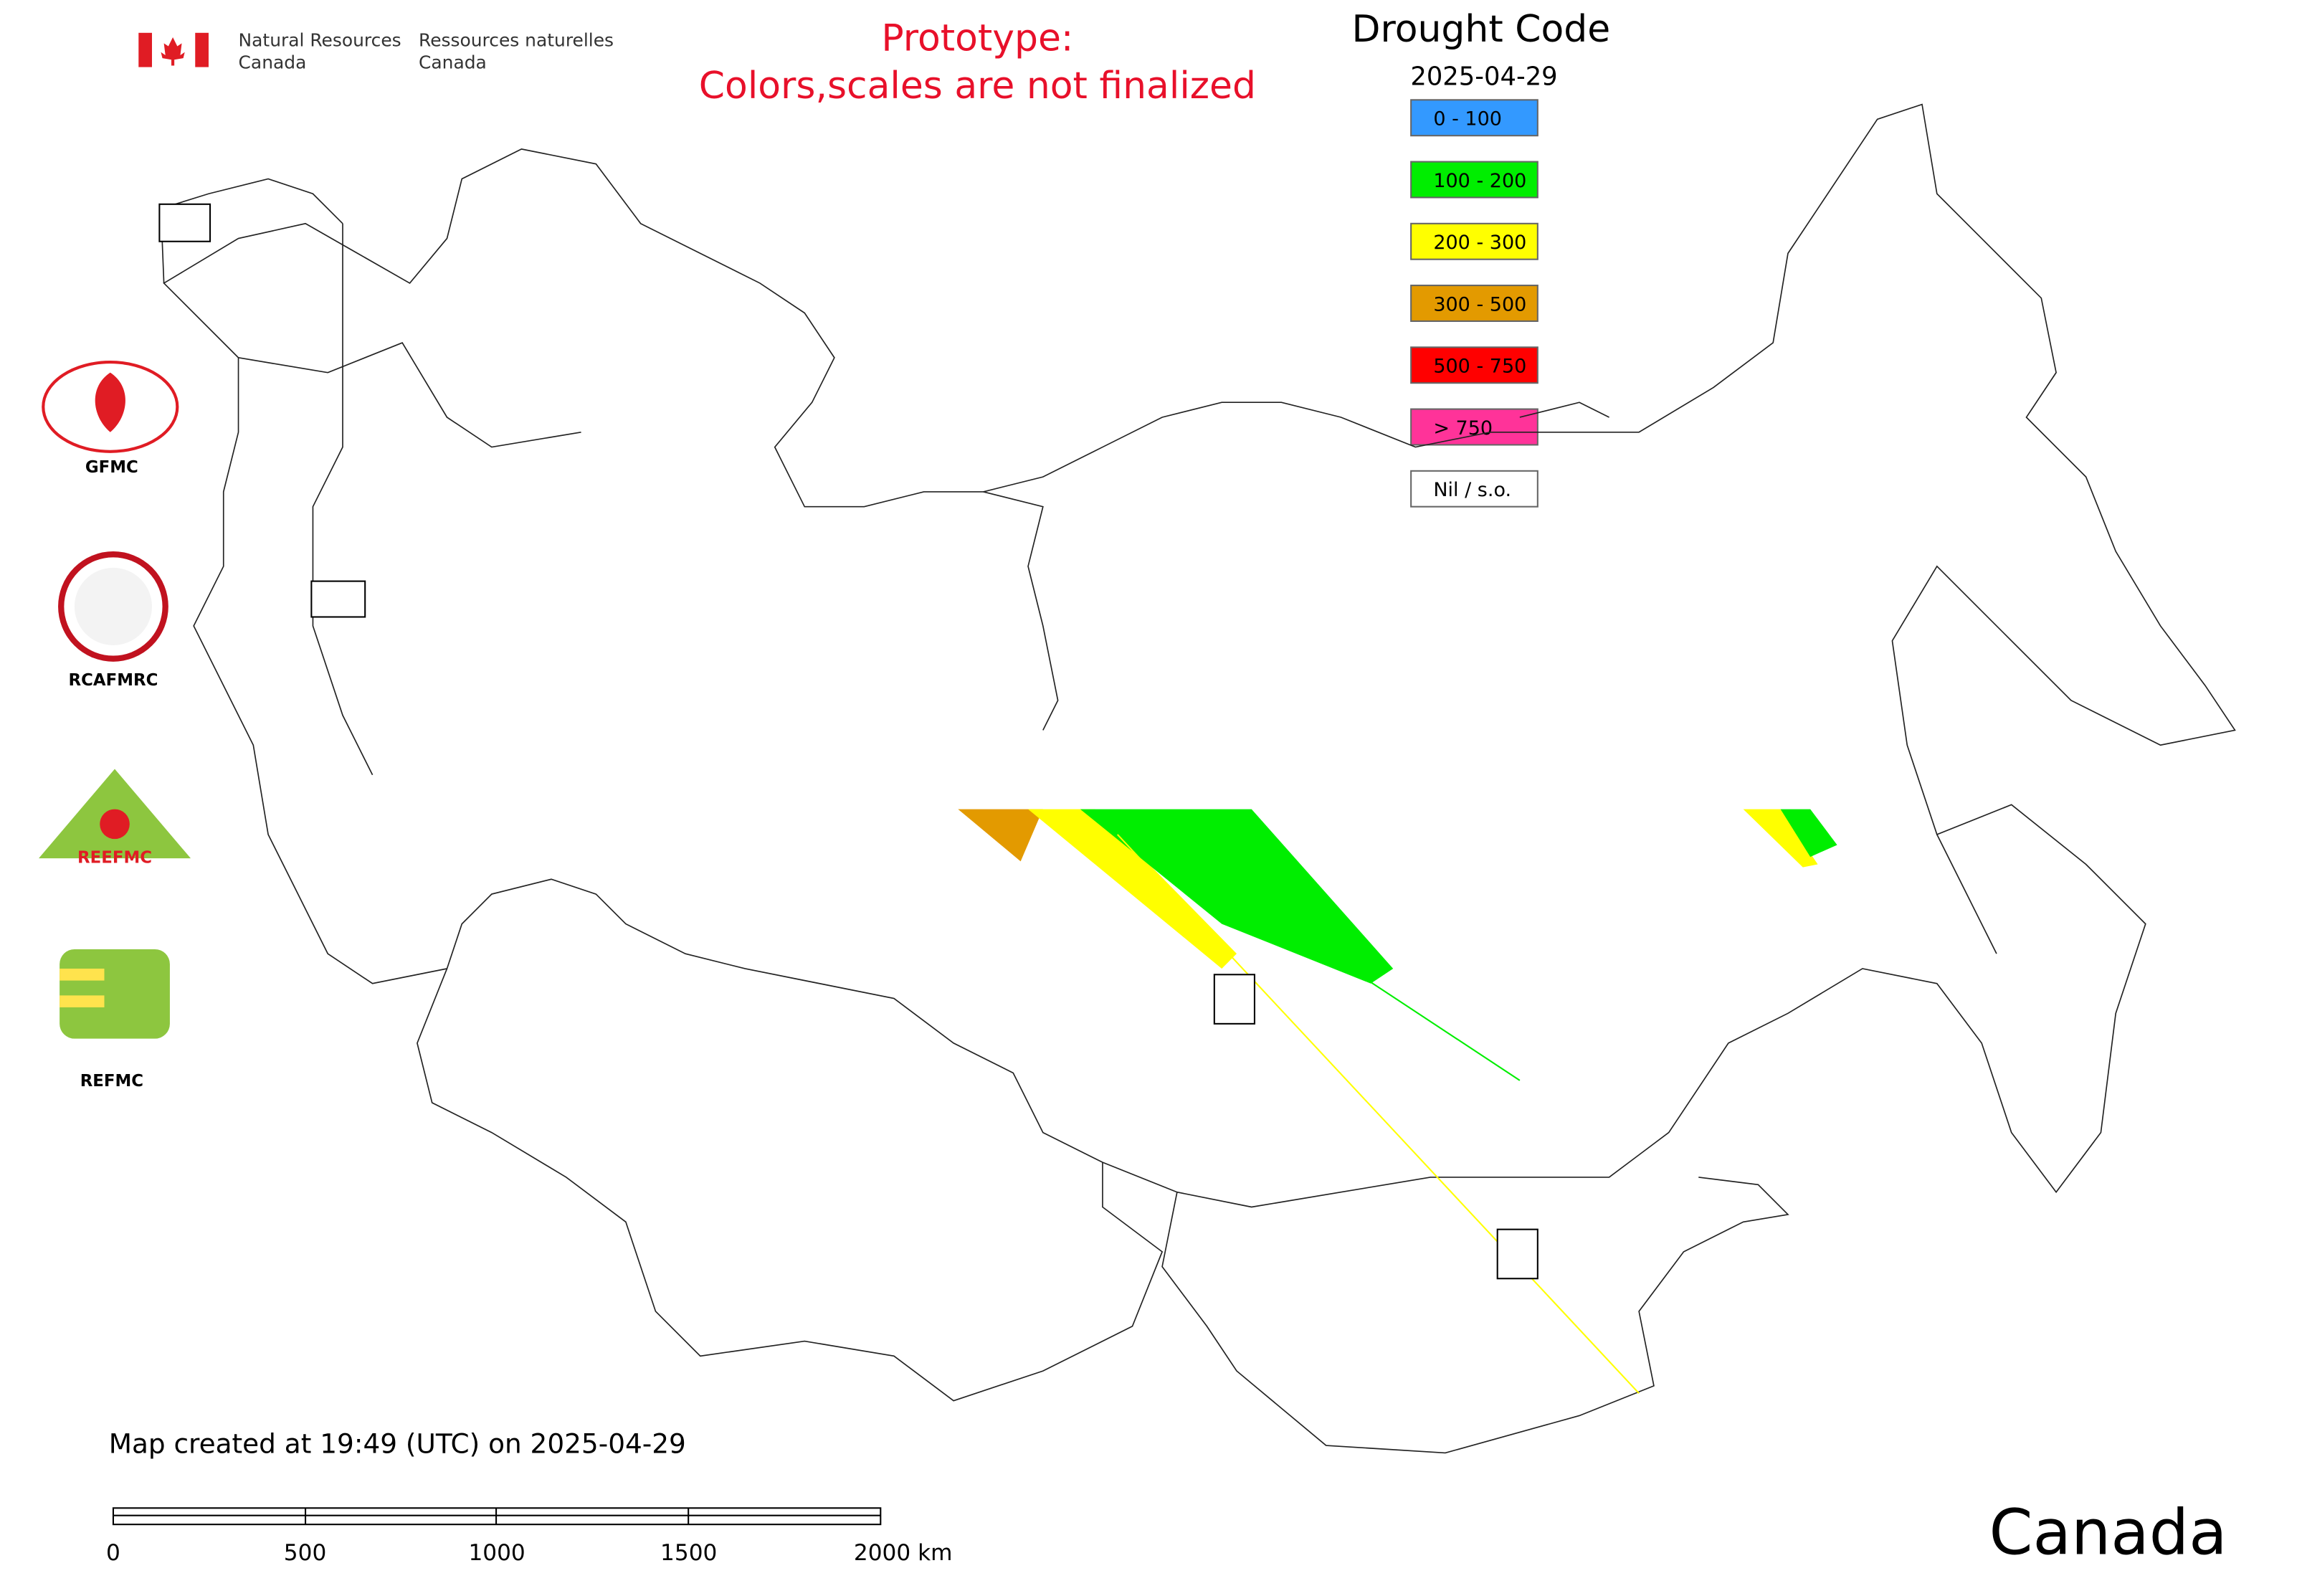  I want to click on scale-label: 1000, so click(497, 1553).